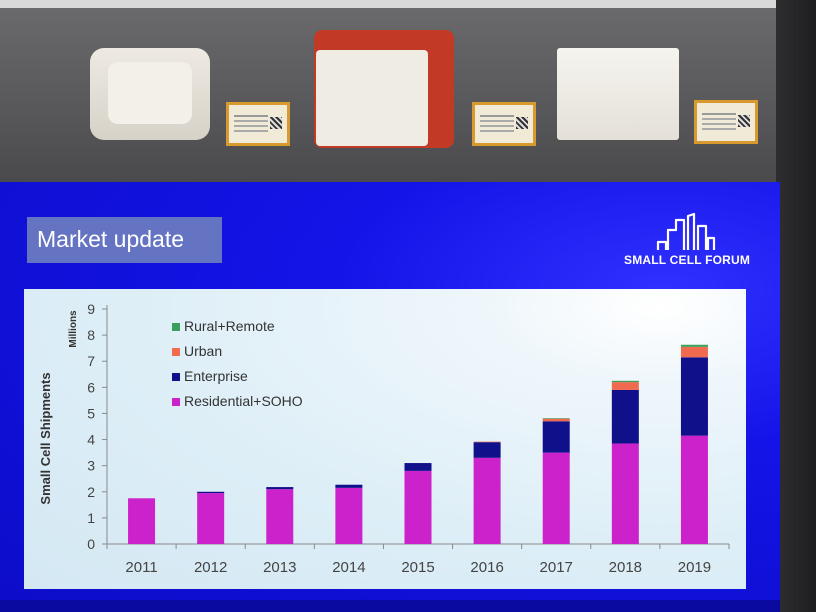 Image resolution: width=816 pixels, height=612 pixels. Describe the element at coordinates (279, 567) in the screenshot. I see `x-tick-label: 2013` at that location.